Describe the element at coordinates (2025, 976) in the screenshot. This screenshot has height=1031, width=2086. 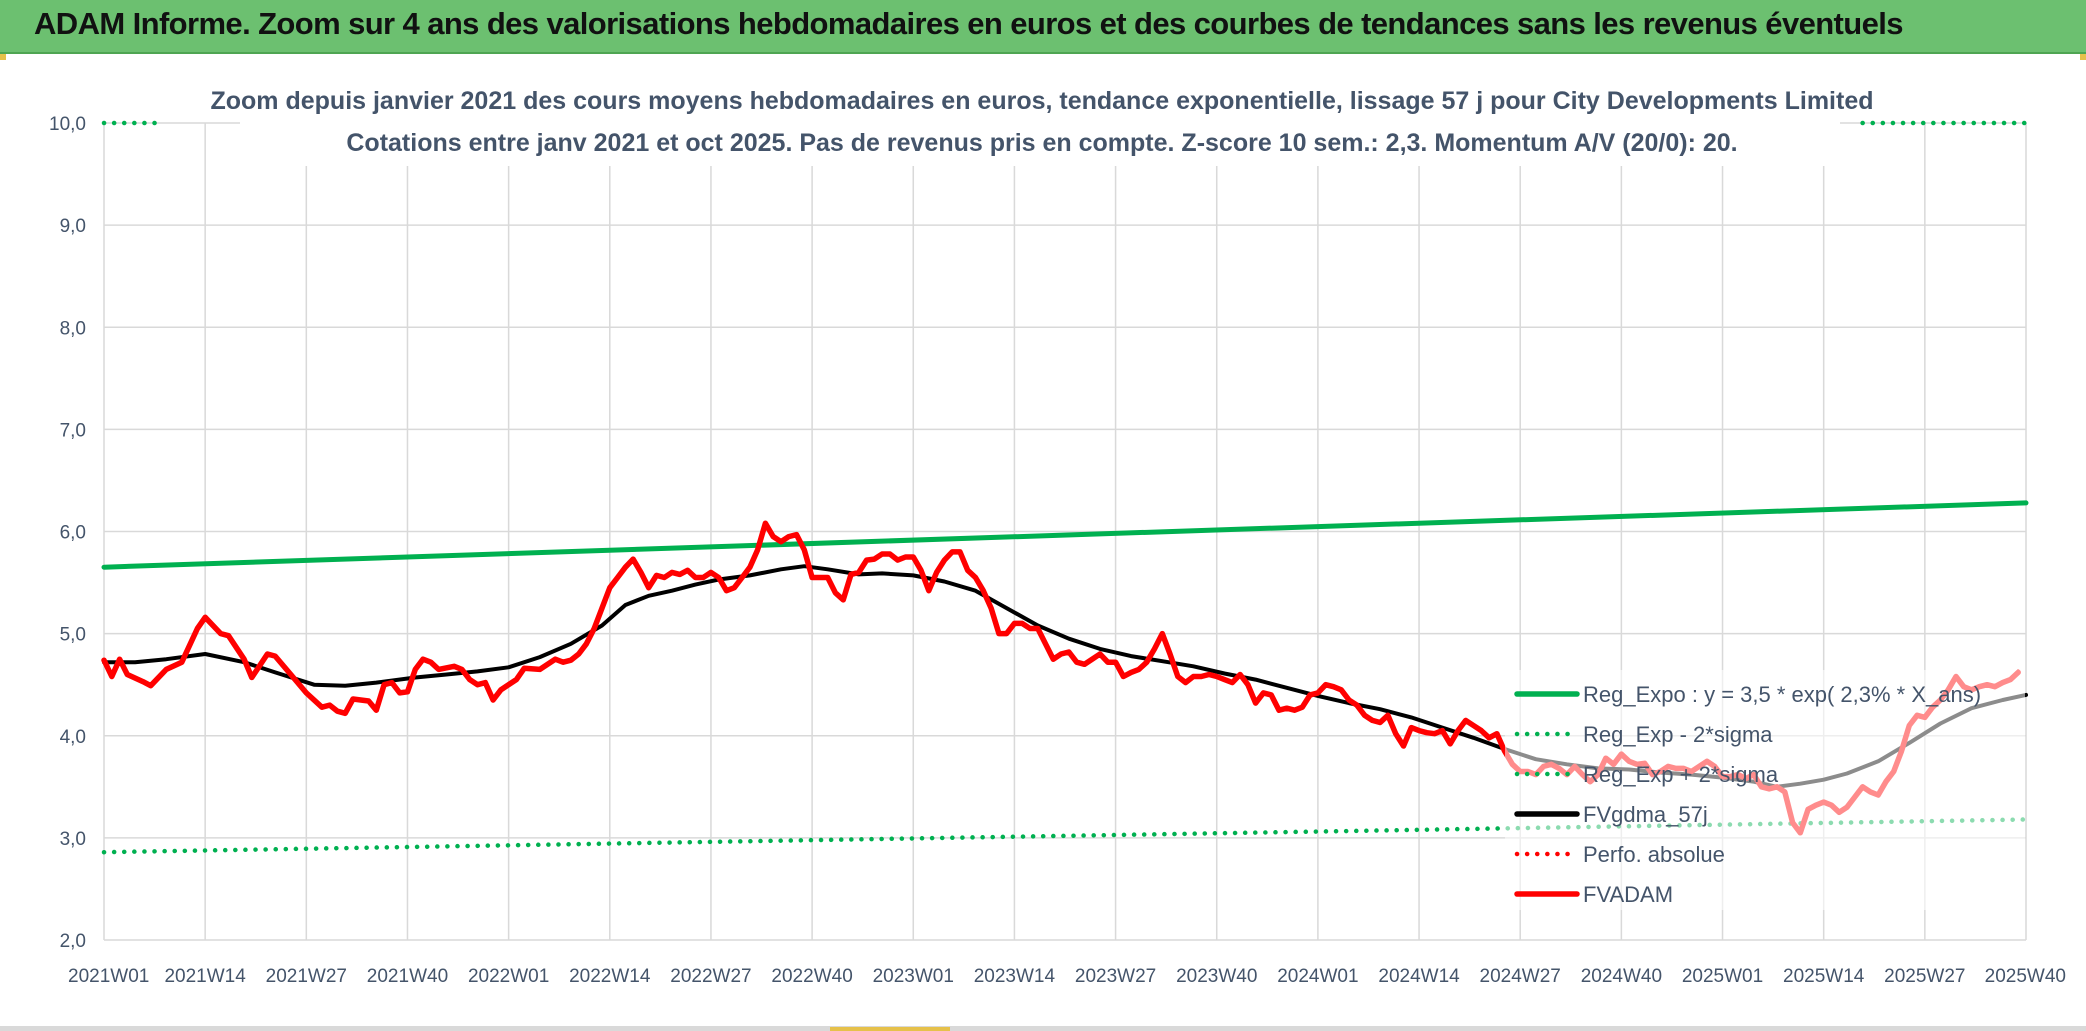
I see `x-tick-label: 2025W40` at that location.